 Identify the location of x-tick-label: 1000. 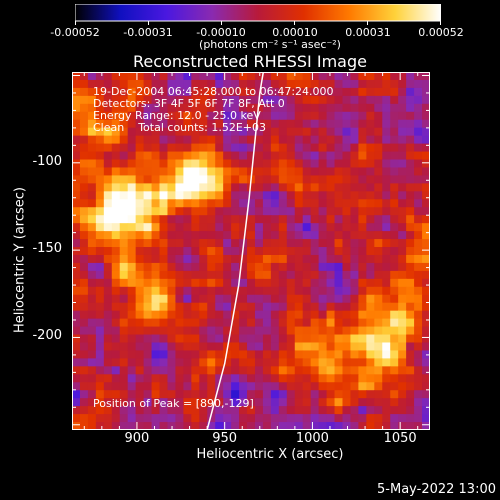
(312, 438).